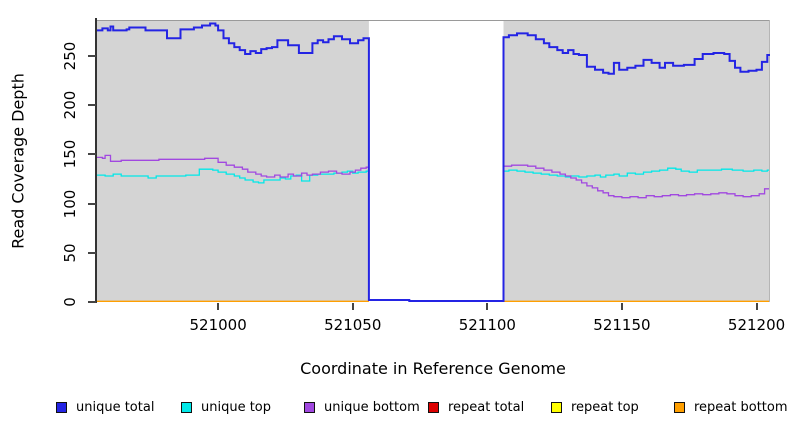  Describe the element at coordinates (622, 325) in the screenshot. I see `x-tick-label: 521150` at that location.